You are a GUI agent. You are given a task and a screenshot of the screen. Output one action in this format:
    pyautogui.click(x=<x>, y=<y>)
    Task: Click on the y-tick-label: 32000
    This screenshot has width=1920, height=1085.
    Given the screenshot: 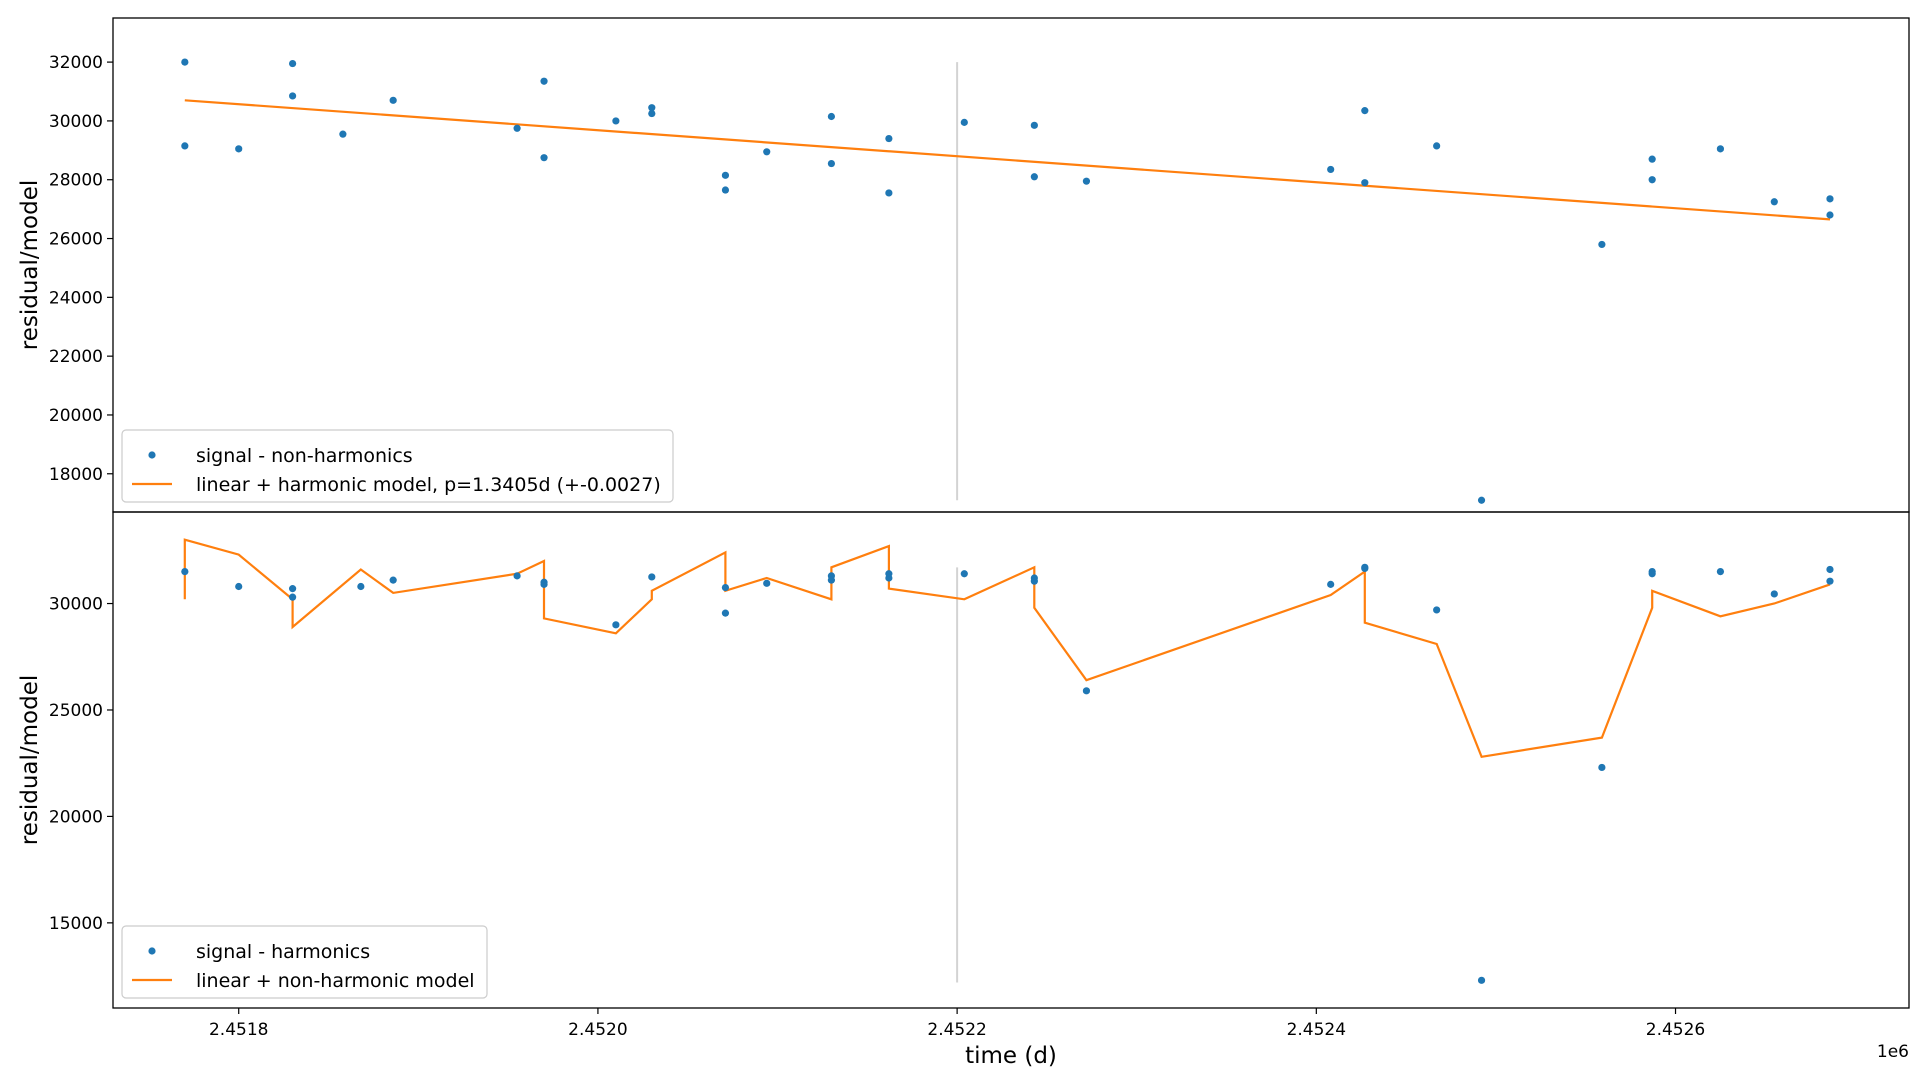 What is the action you would take?
    pyautogui.click(x=76, y=63)
    